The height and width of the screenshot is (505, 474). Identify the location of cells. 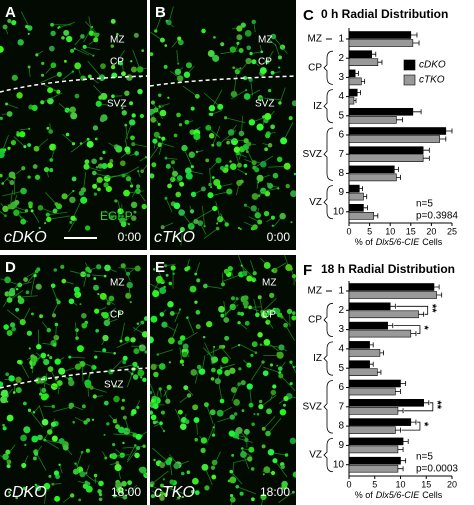
(223, 126).